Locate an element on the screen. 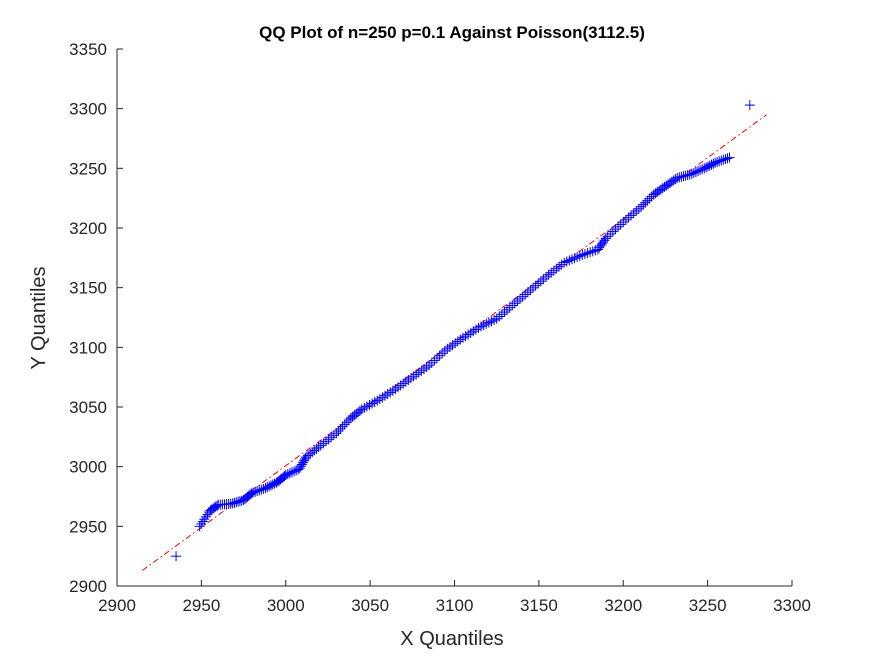  x-tick-label: 2950 is located at coordinates (201, 605).